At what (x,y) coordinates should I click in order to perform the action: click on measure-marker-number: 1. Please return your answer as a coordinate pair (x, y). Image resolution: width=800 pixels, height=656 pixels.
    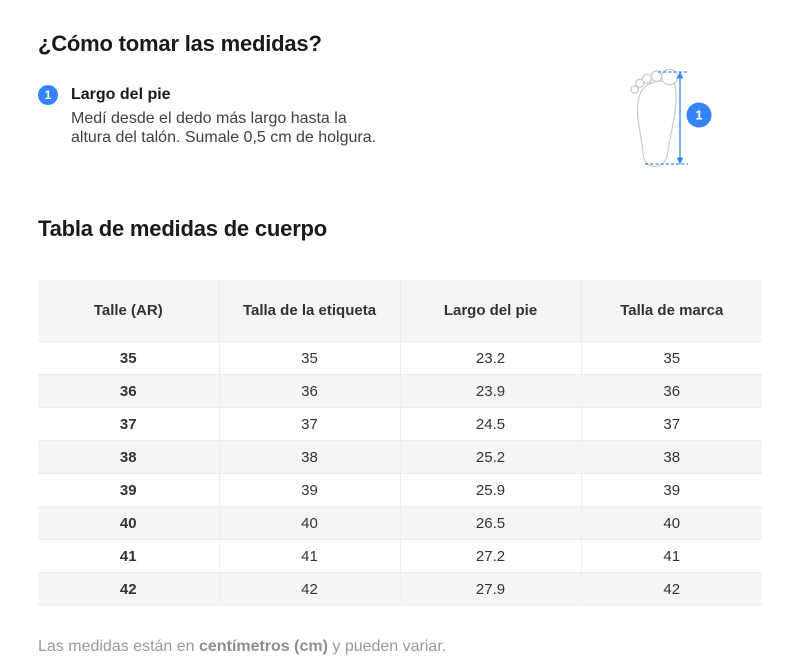
    Looking at the image, I should click on (698, 115).